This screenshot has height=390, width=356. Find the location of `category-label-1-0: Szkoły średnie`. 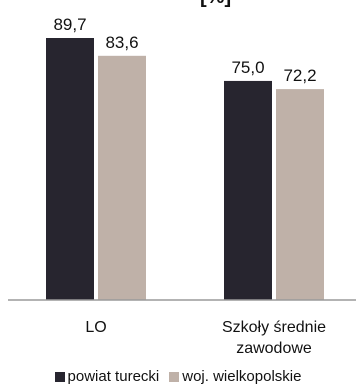

category-label-1-0: Szkoły średnie is located at coordinates (274, 327).